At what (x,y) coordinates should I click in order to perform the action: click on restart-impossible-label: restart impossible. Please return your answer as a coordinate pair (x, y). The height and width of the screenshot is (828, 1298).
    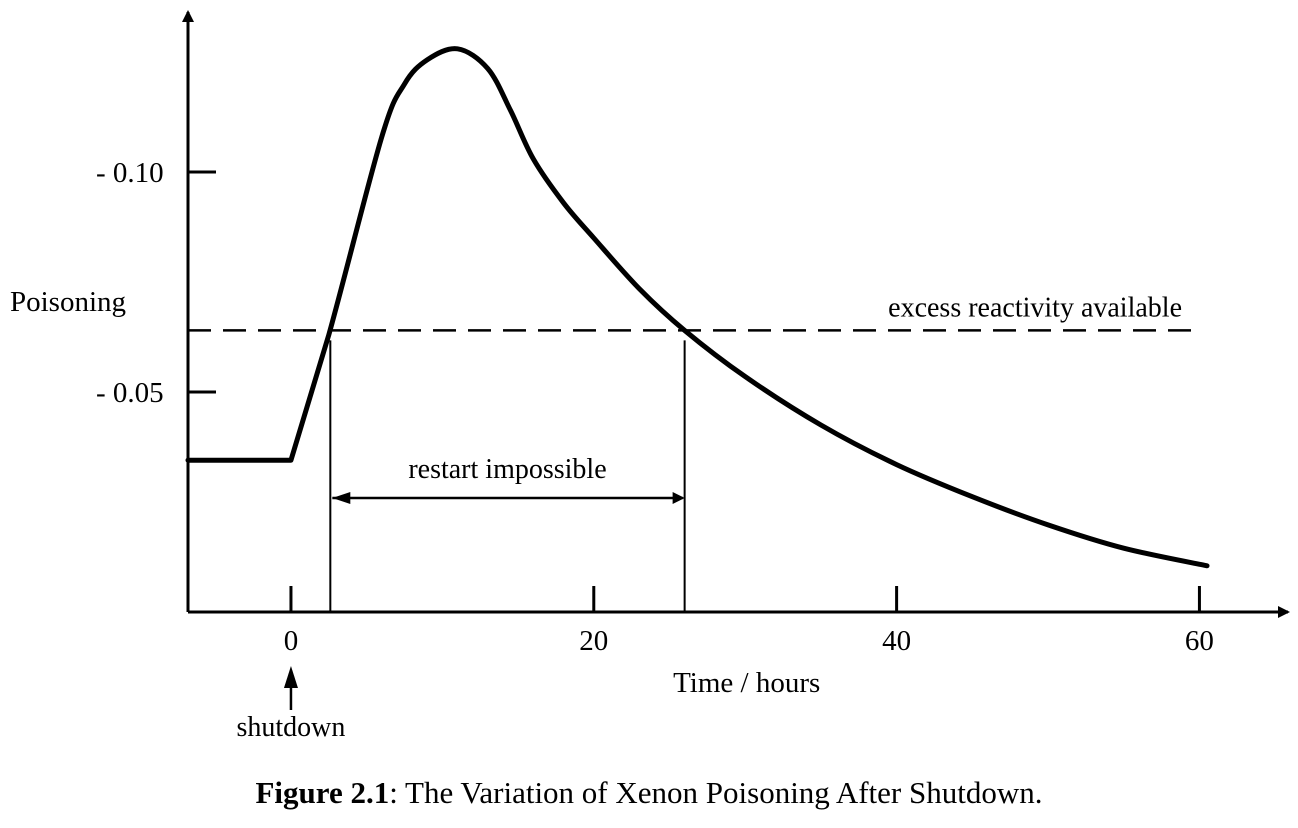
    Looking at the image, I should click on (507, 469).